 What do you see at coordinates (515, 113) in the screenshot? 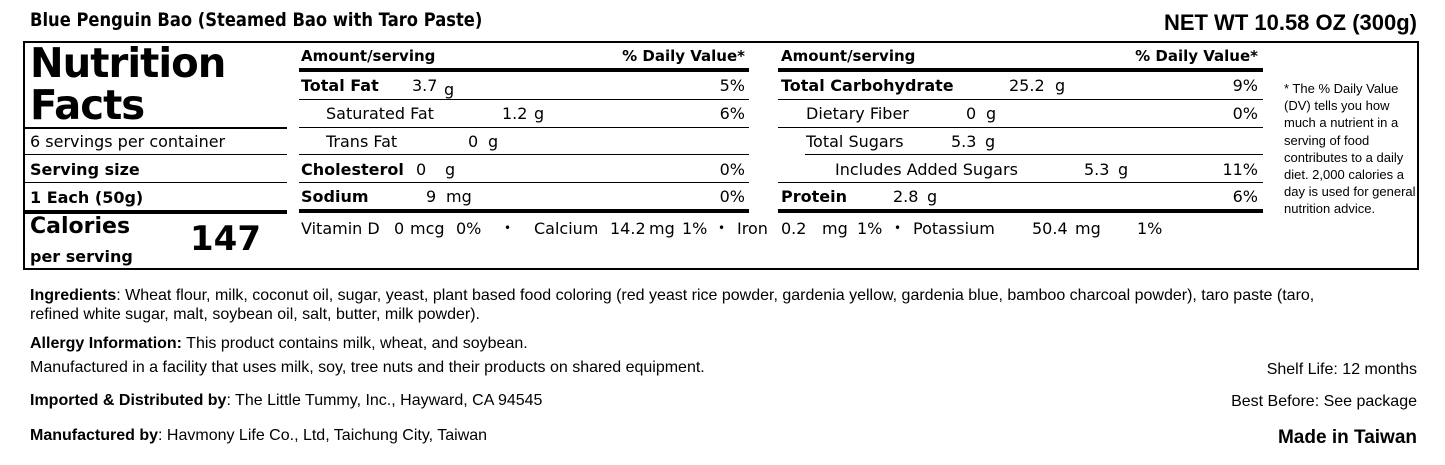
I see `nutrient-amount: 1.2` at bounding box center [515, 113].